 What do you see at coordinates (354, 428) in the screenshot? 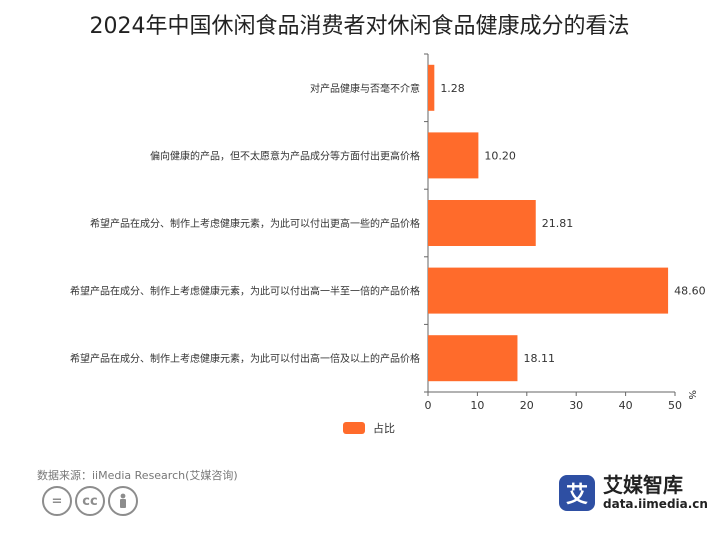
I see `legend-swatch` at bounding box center [354, 428].